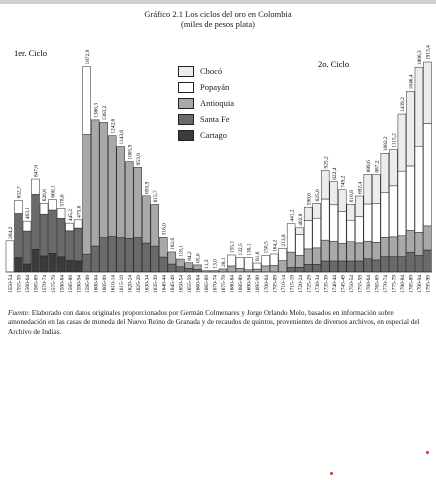  I want to click on bar-segment-choc--1765-69, so click(376, 189).